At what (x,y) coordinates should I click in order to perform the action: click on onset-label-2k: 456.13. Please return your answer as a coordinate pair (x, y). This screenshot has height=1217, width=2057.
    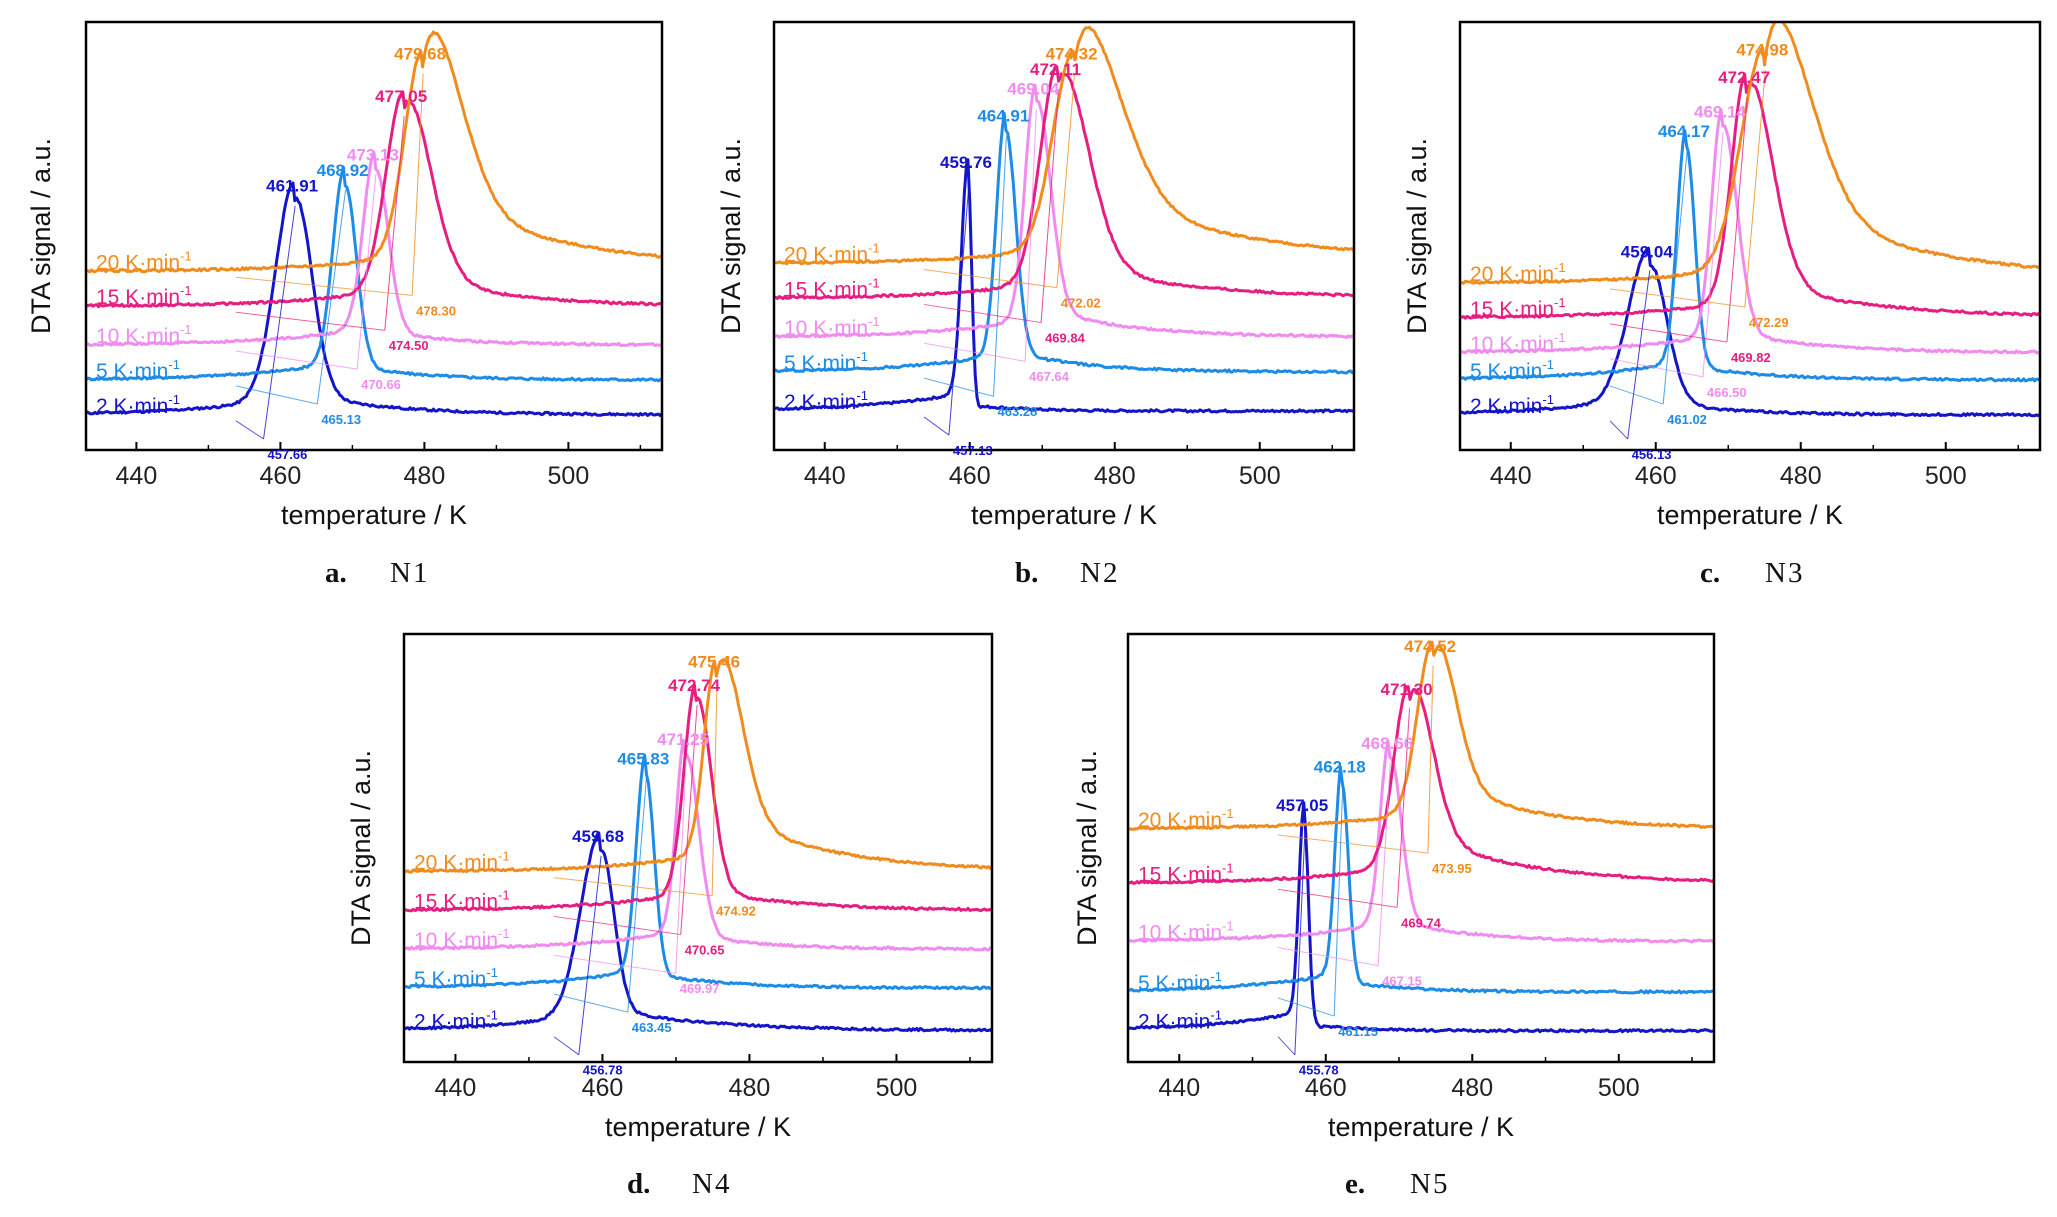
    Looking at the image, I should click on (1652, 454).